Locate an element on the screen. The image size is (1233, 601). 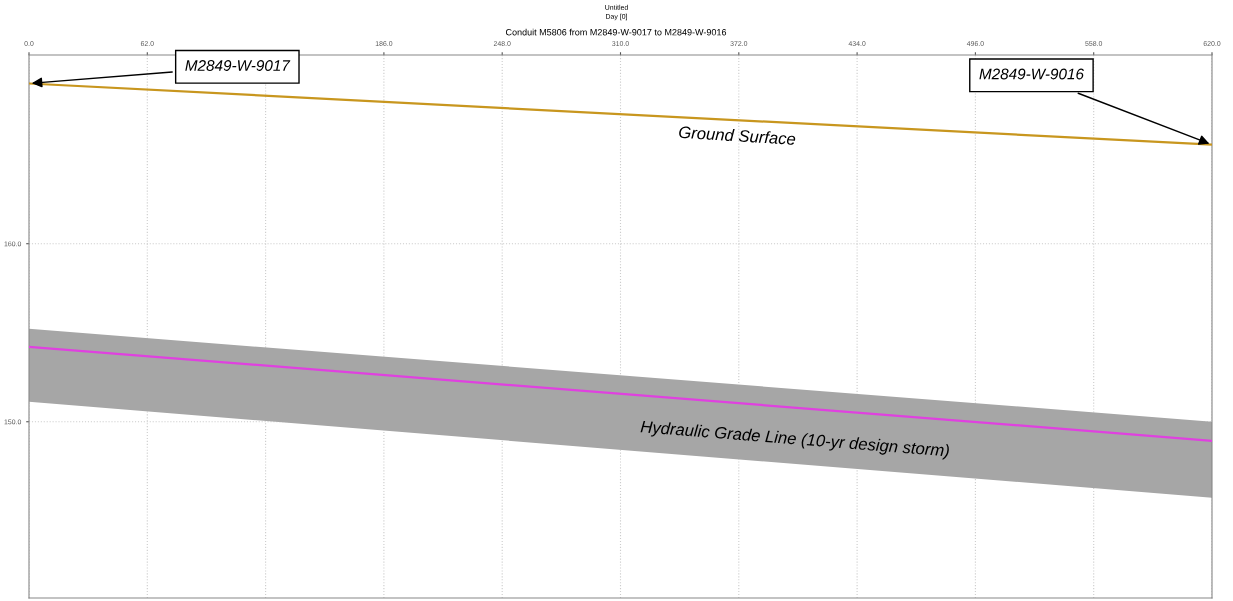
text: Conduit M5806 from M2849-W-9017 to M2849-W-9016 is located at coordinates (616, 32).